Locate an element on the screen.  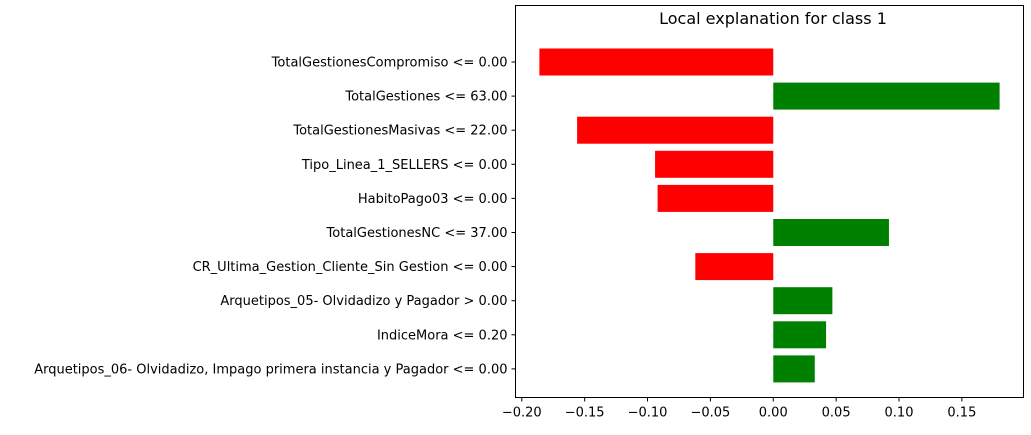
x-tick-label: 0.05 is located at coordinates (836, 413).